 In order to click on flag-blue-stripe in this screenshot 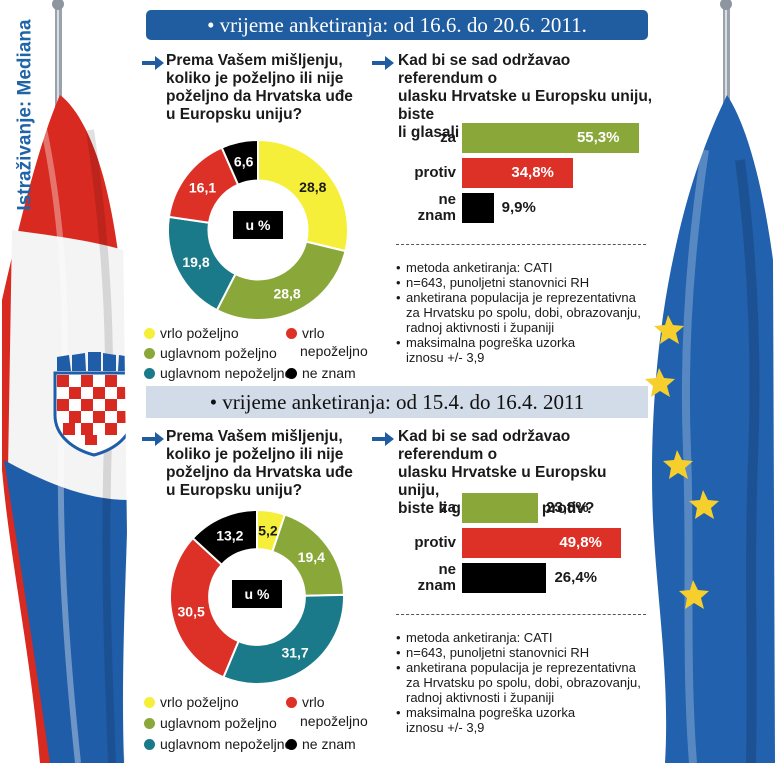, I will do `click(66, 611)`.